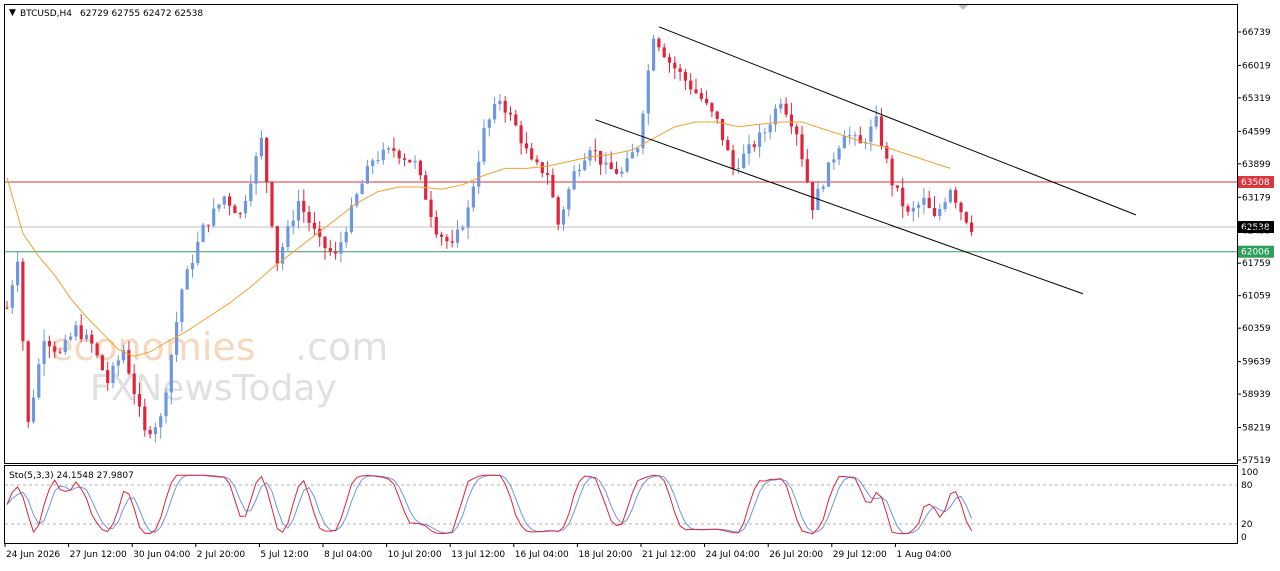 The image size is (1280, 571). What do you see at coordinates (1256, 395) in the screenshot?
I see `price-tick-label: 58939` at bounding box center [1256, 395].